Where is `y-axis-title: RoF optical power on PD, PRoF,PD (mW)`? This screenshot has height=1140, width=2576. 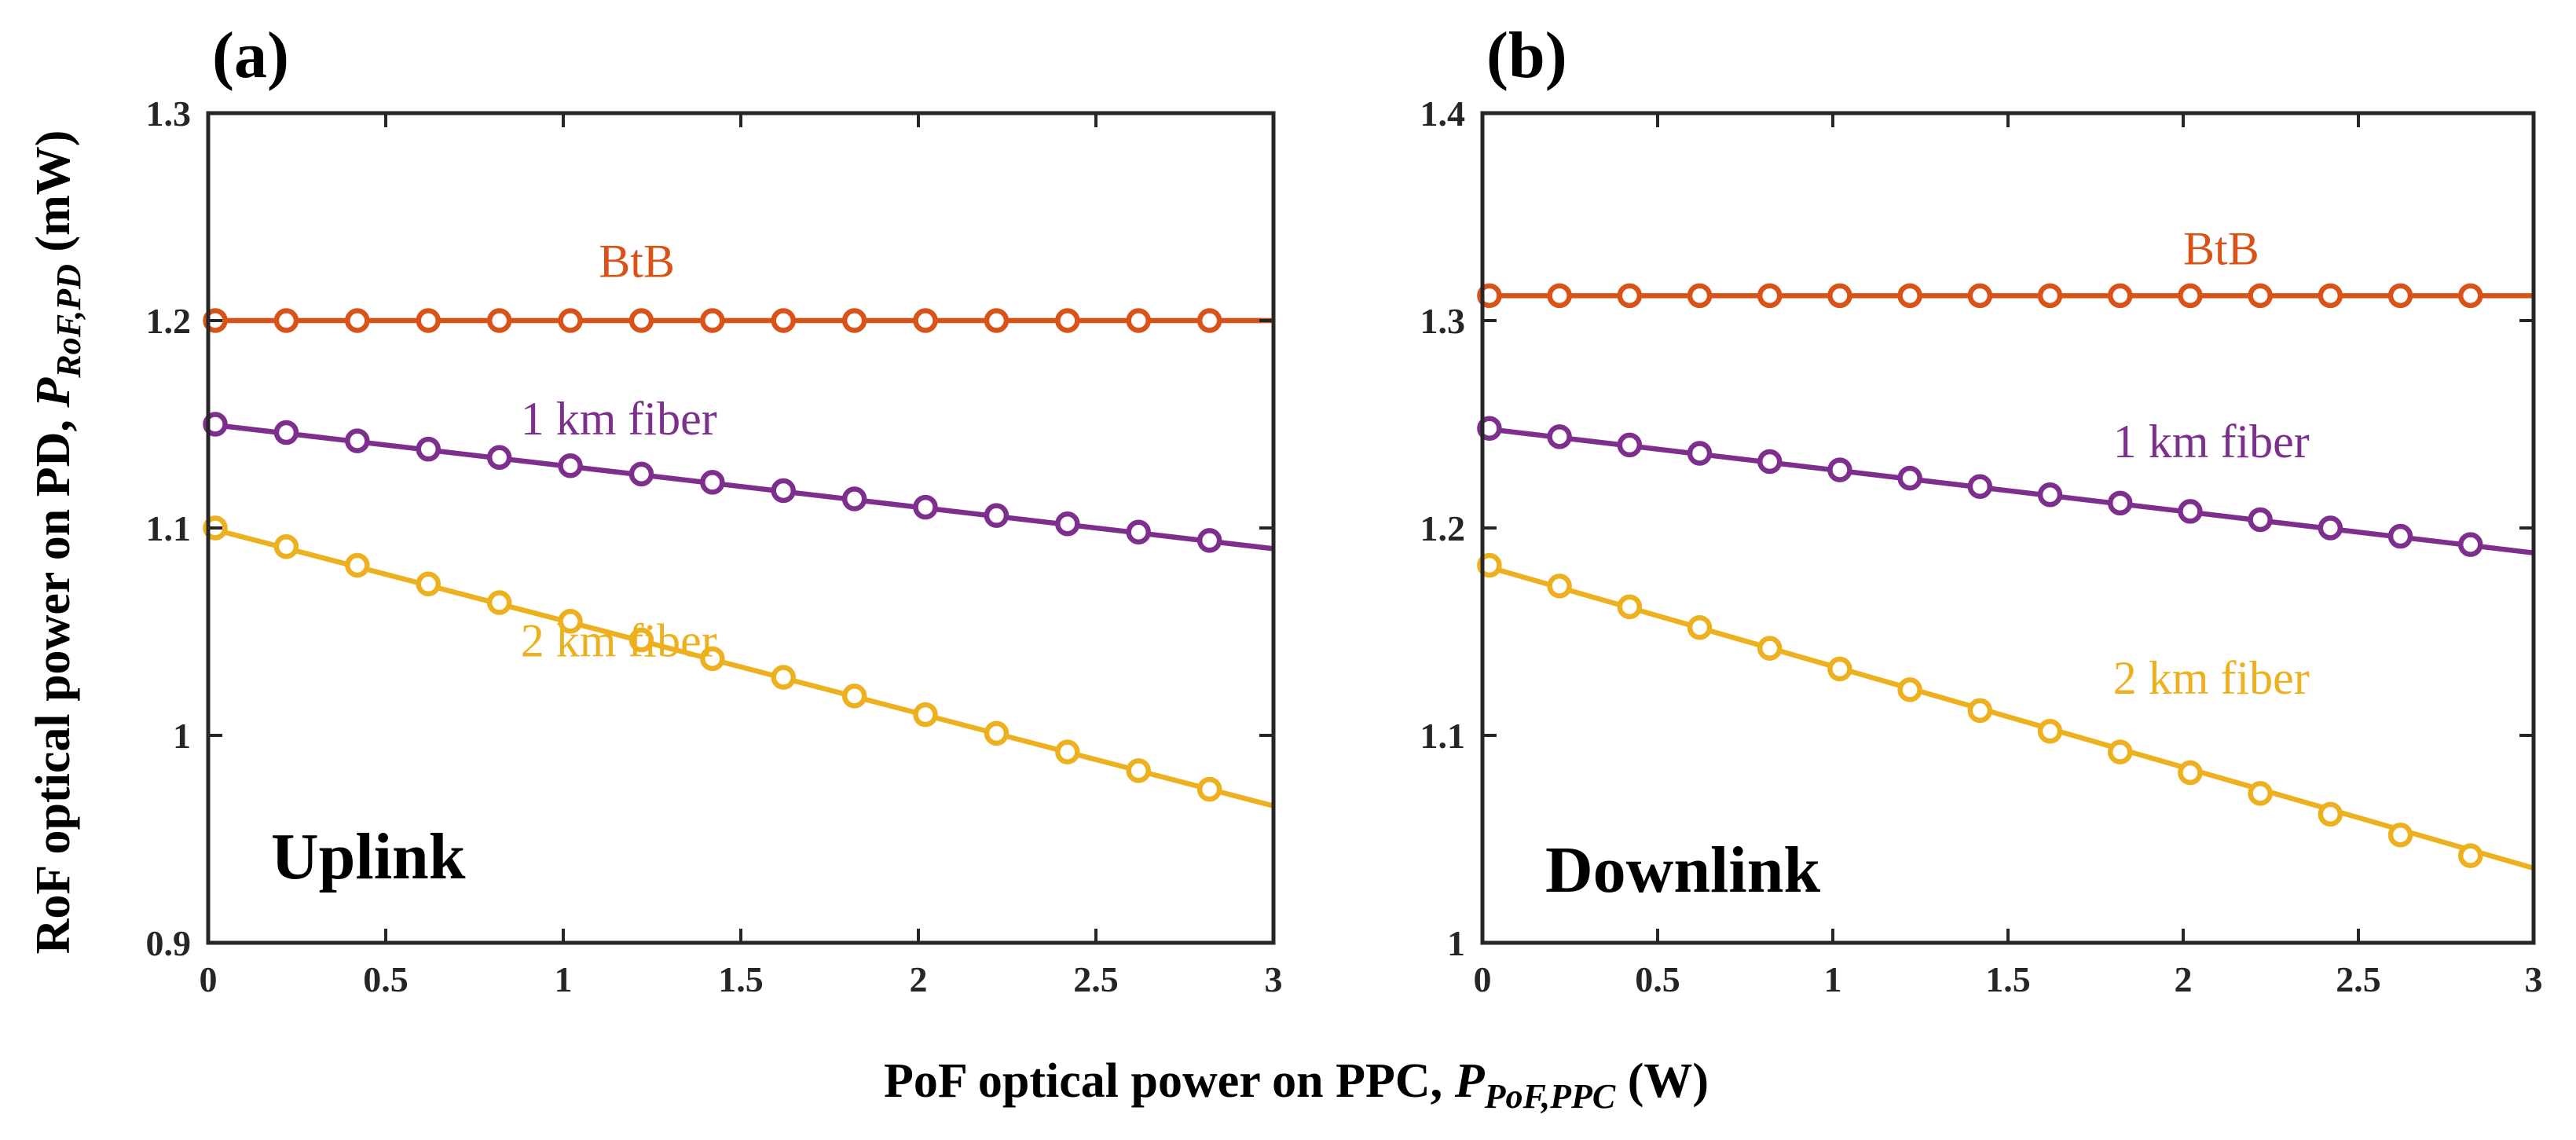 y-axis-title: RoF optical power on PD, PRoF,PD (mW) is located at coordinates (57, 542).